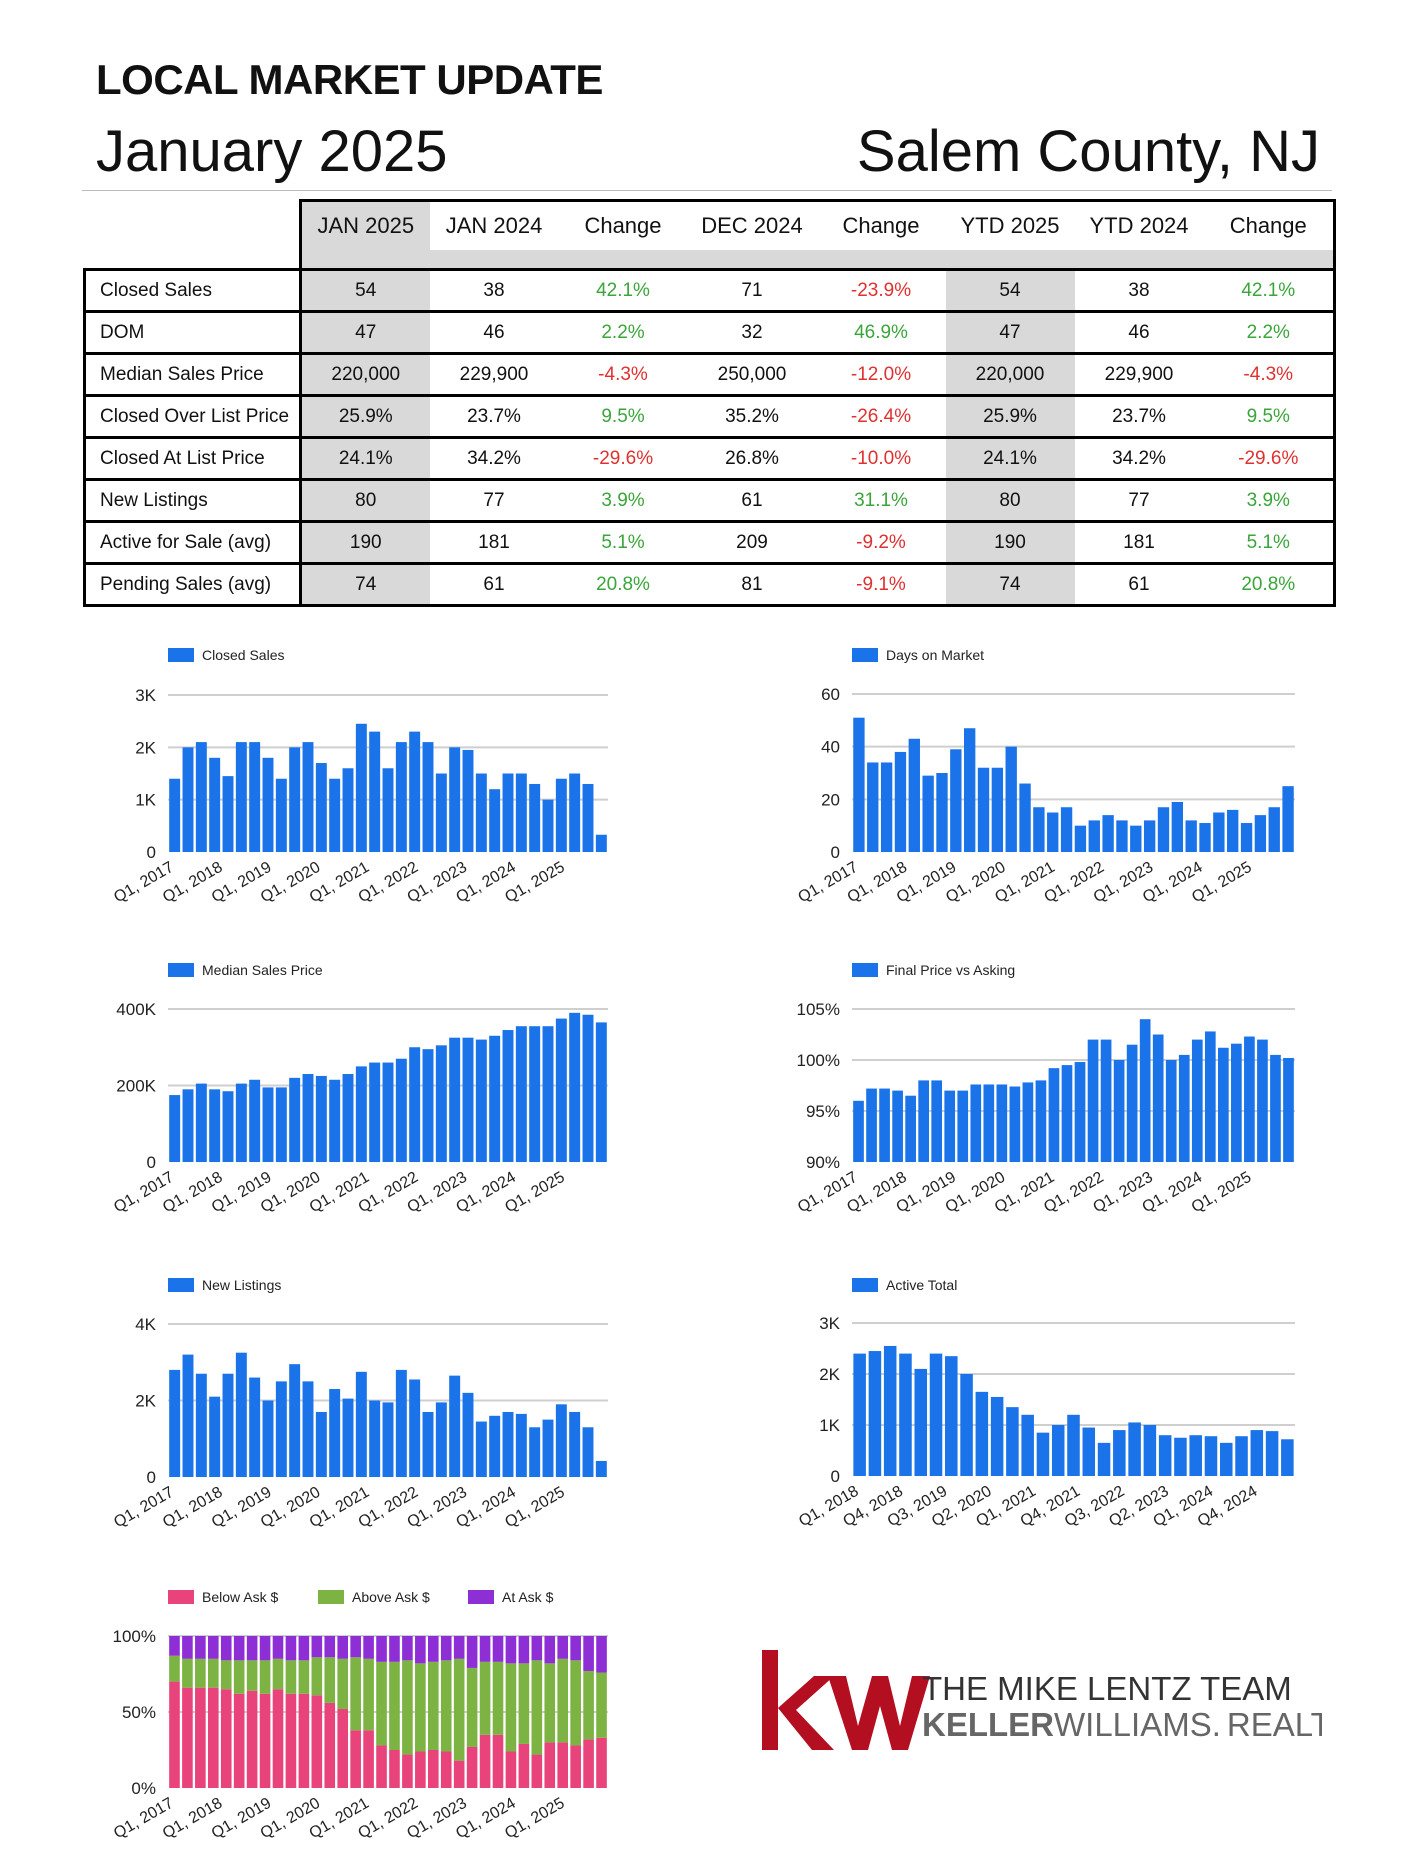 This screenshot has height=1875, width=1406. What do you see at coordinates (511, 1597) in the screenshot?
I see `legend-item: At Ask $` at bounding box center [511, 1597].